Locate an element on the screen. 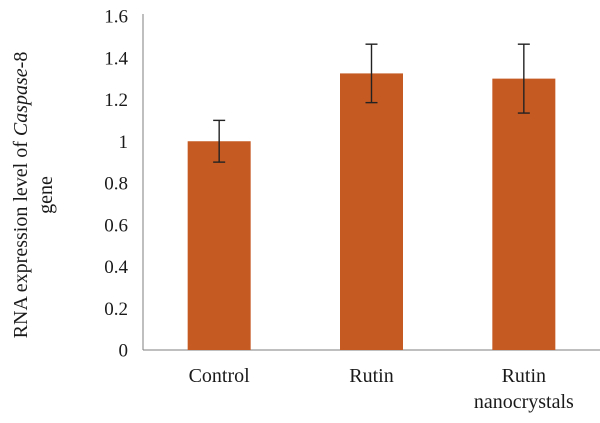  y-axis-title-line1: RNA expression level of Caspase-8 is located at coordinates (21, 195).